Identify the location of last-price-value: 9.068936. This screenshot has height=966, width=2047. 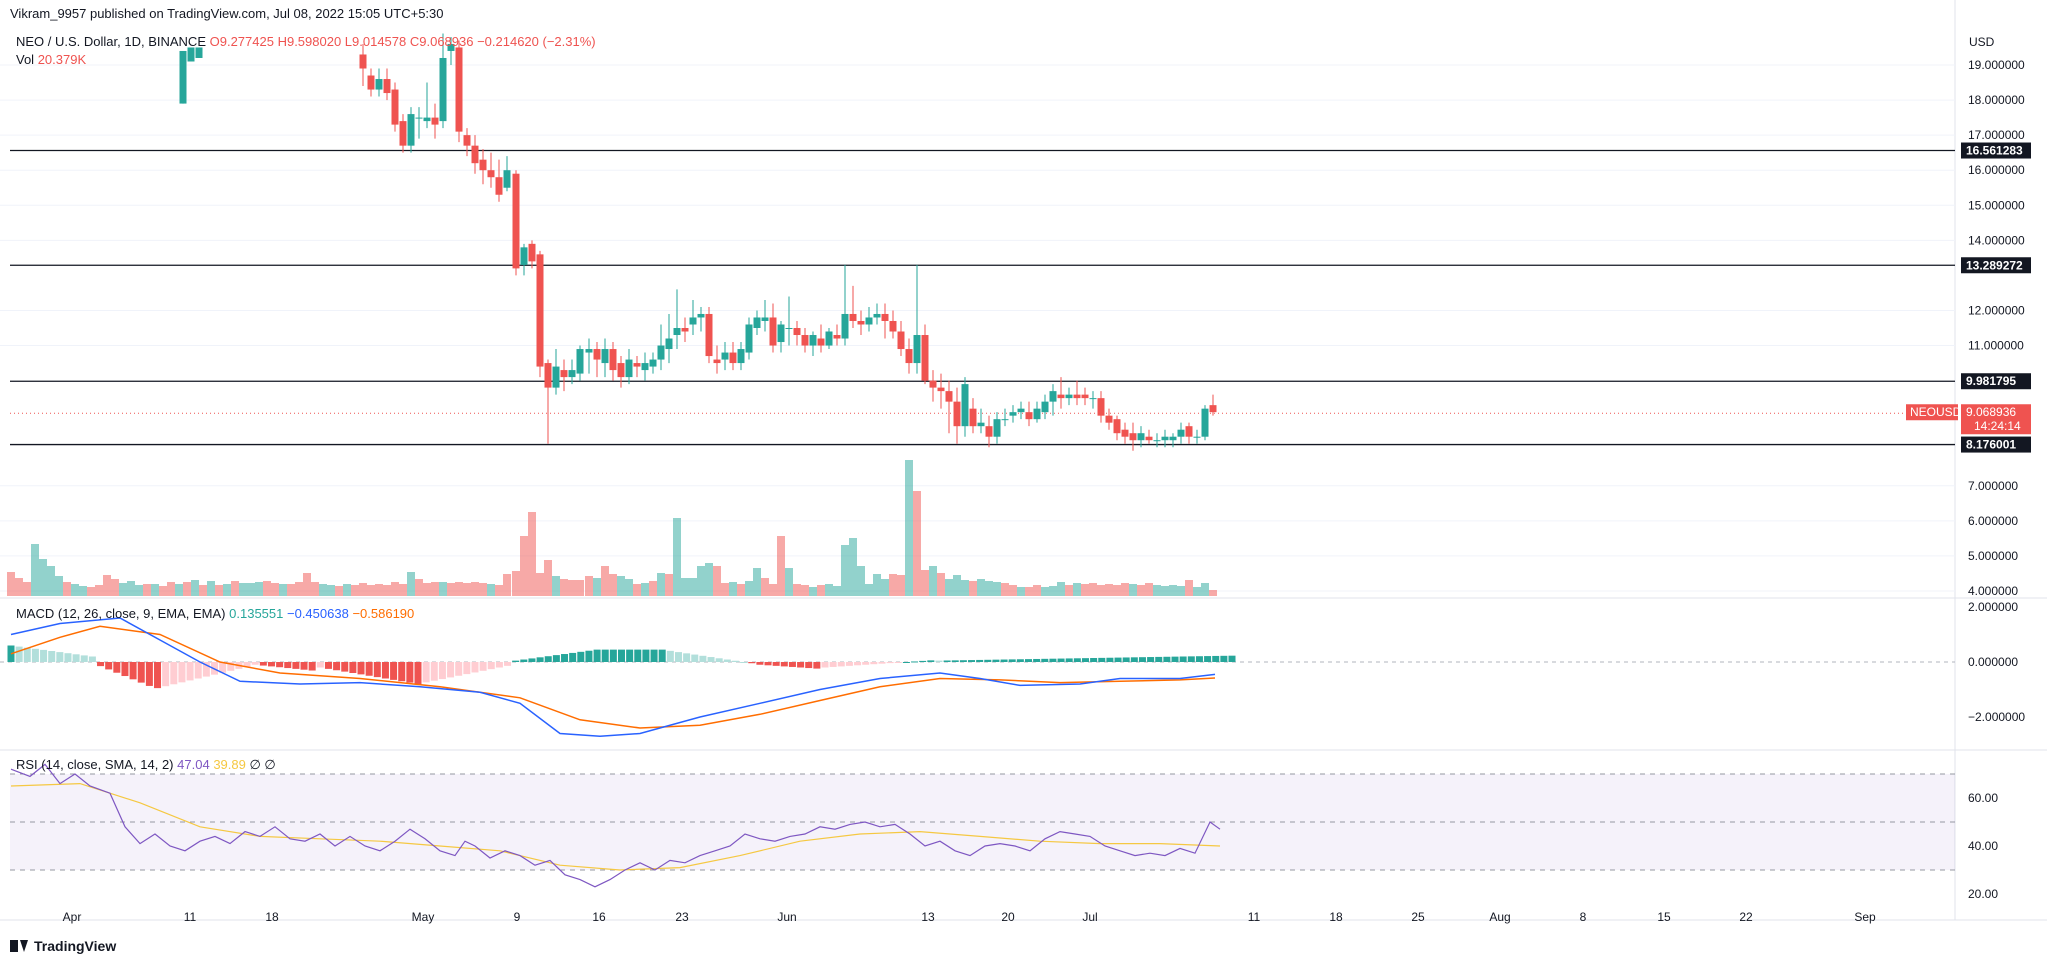
(1991, 412).